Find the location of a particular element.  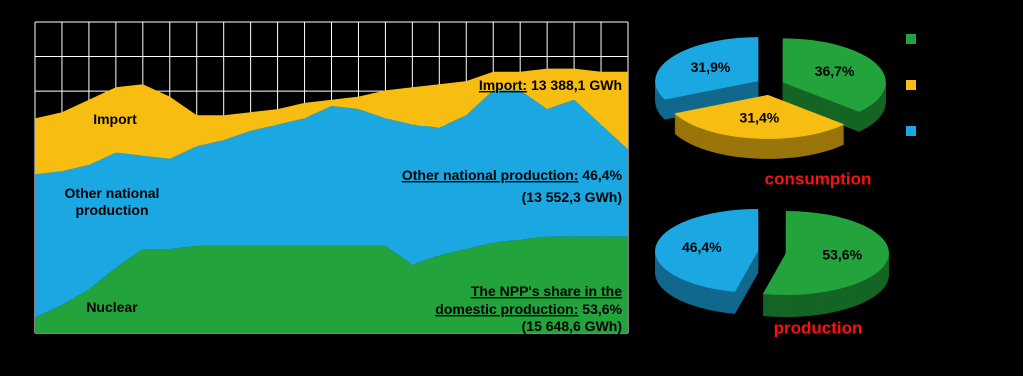

annotation-underlined: Other national production: is located at coordinates (490, 175).